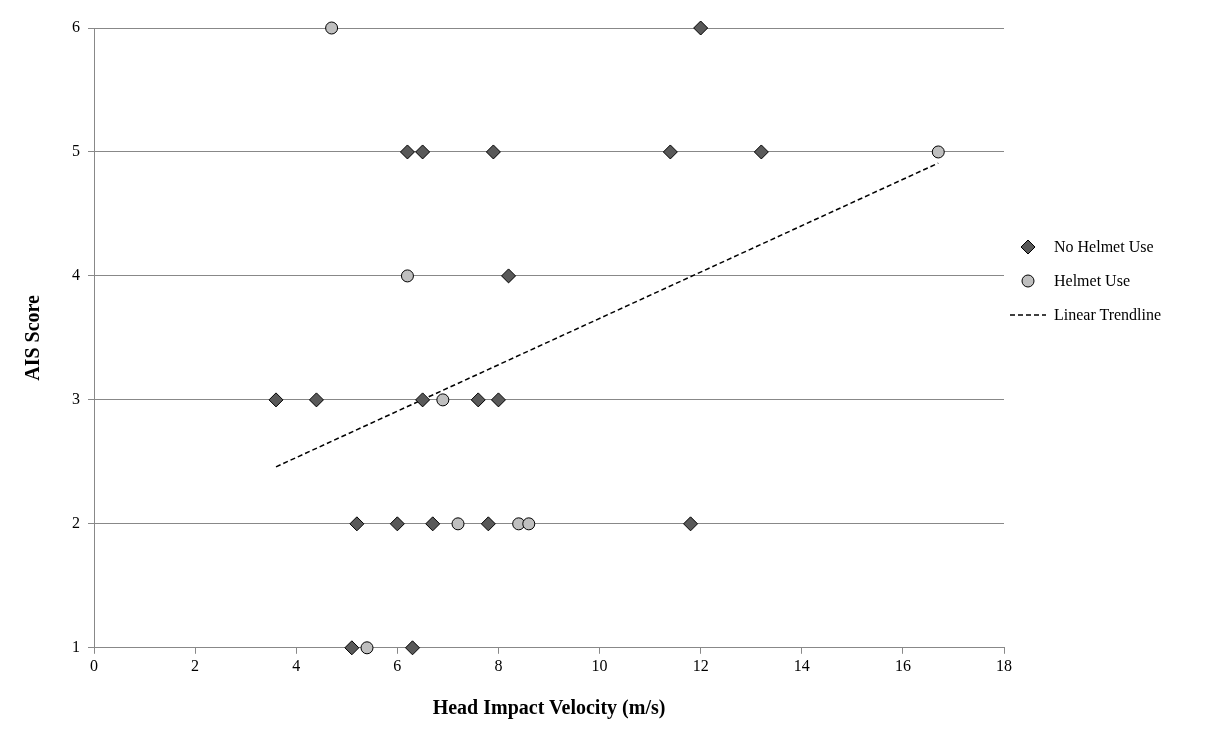  I want to click on x-tick-label: 8, so click(498, 665).